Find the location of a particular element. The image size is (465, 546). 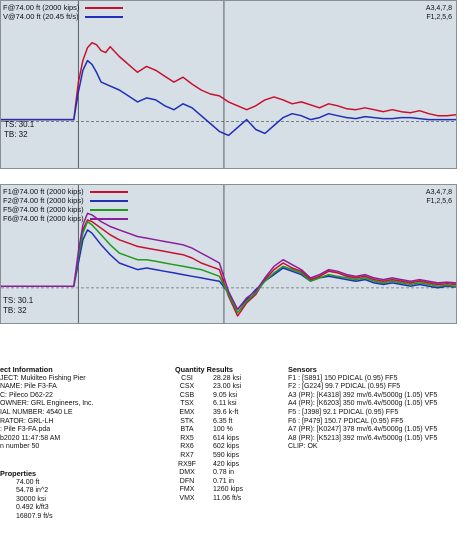

legend-item-f6: F6@74.00 ft (2000 kips) is located at coordinates (65, 218).